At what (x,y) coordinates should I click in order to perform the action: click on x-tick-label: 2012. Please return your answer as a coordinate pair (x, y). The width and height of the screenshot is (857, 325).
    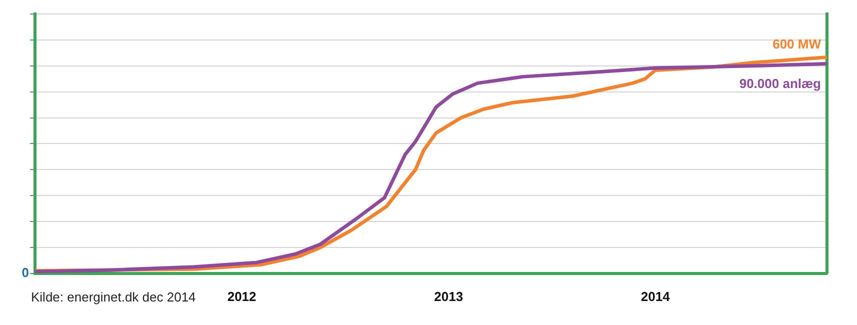
    Looking at the image, I should click on (241, 296).